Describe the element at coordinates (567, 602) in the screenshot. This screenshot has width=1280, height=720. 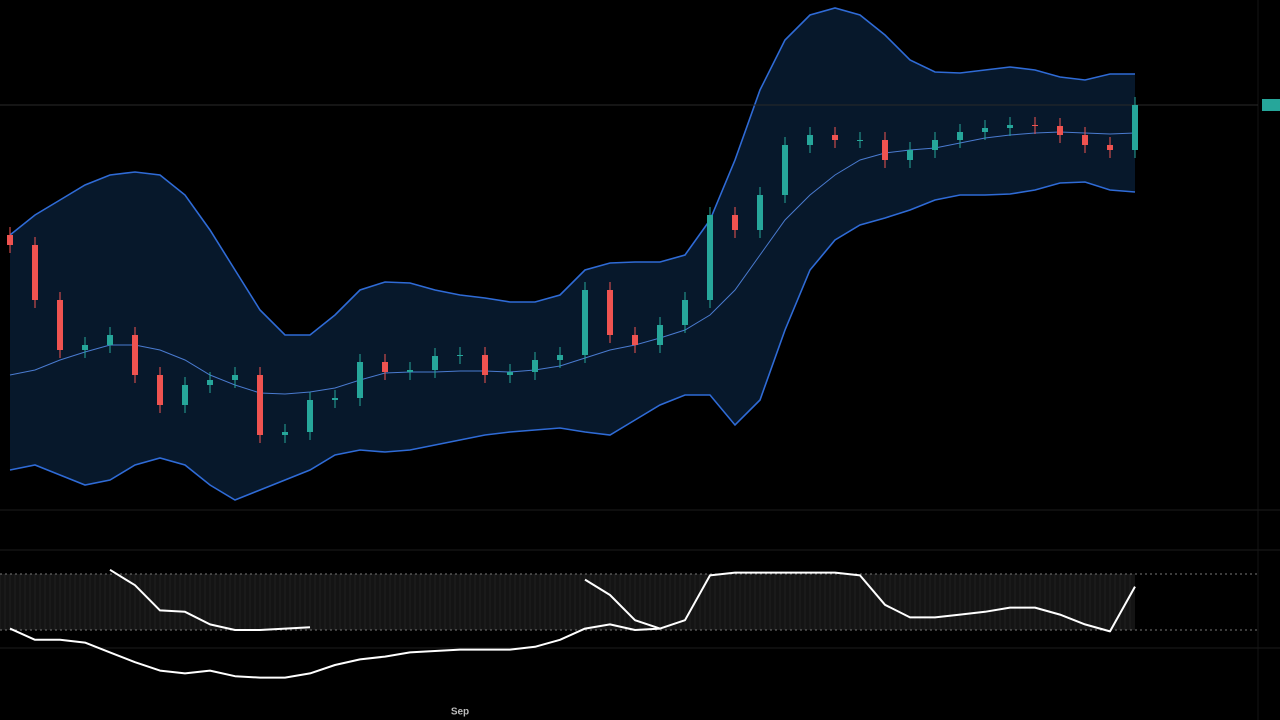
I see `level-zone` at that location.